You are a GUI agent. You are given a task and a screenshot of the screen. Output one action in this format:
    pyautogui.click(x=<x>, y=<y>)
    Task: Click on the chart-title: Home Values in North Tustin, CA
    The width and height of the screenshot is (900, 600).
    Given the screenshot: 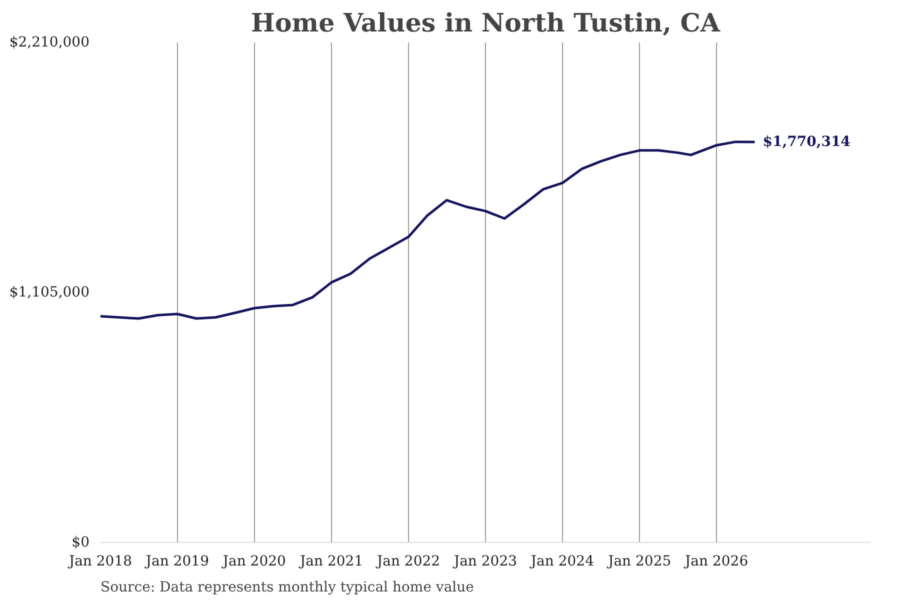 What is the action you would take?
    pyautogui.click(x=485, y=23)
    